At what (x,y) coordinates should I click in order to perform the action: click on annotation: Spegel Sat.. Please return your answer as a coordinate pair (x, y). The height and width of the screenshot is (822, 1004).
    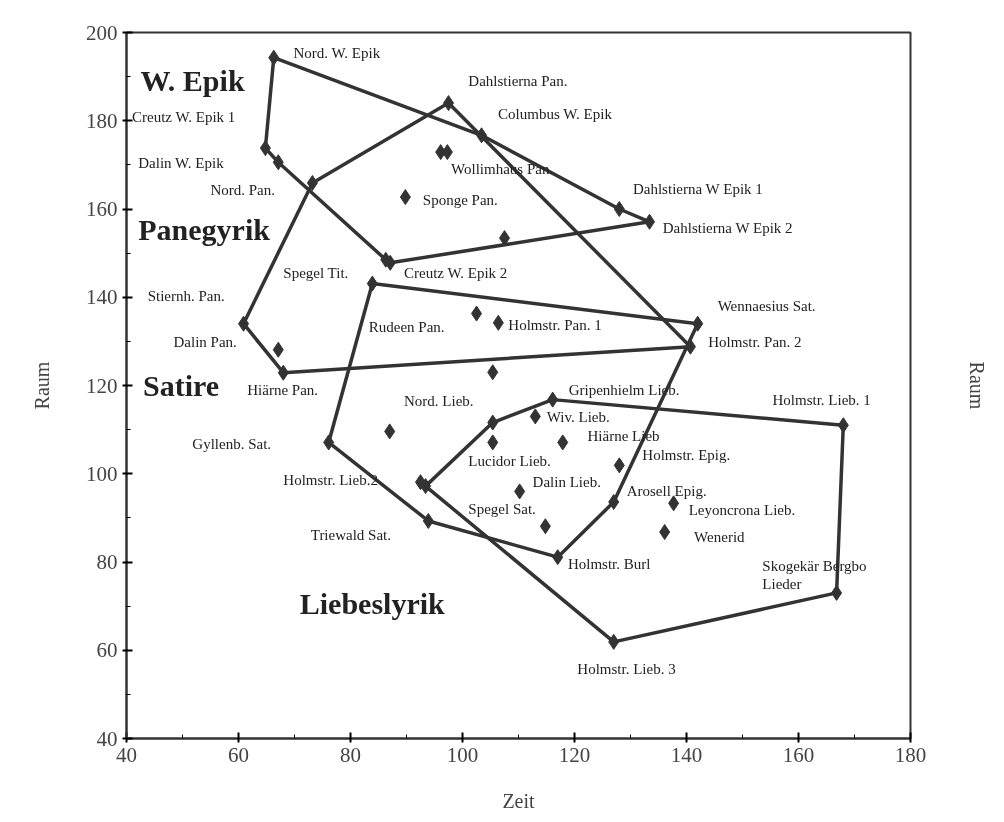
    Looking at the image, I should click on (502, 509).